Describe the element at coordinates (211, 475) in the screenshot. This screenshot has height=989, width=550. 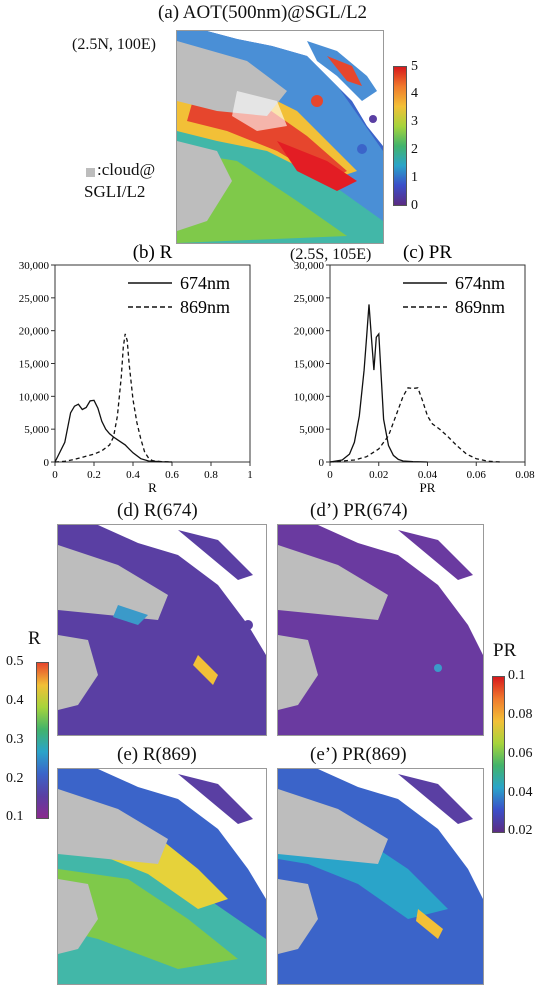
I see `x-tick-label: 0.8` at that location.